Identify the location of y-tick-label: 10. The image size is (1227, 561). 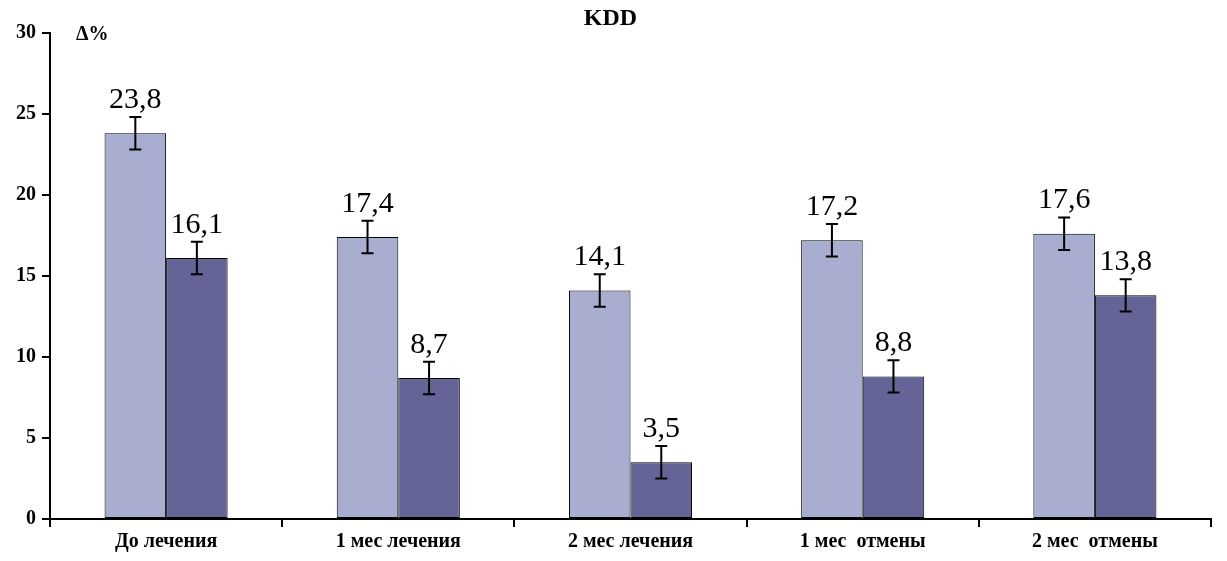
(26, 355).